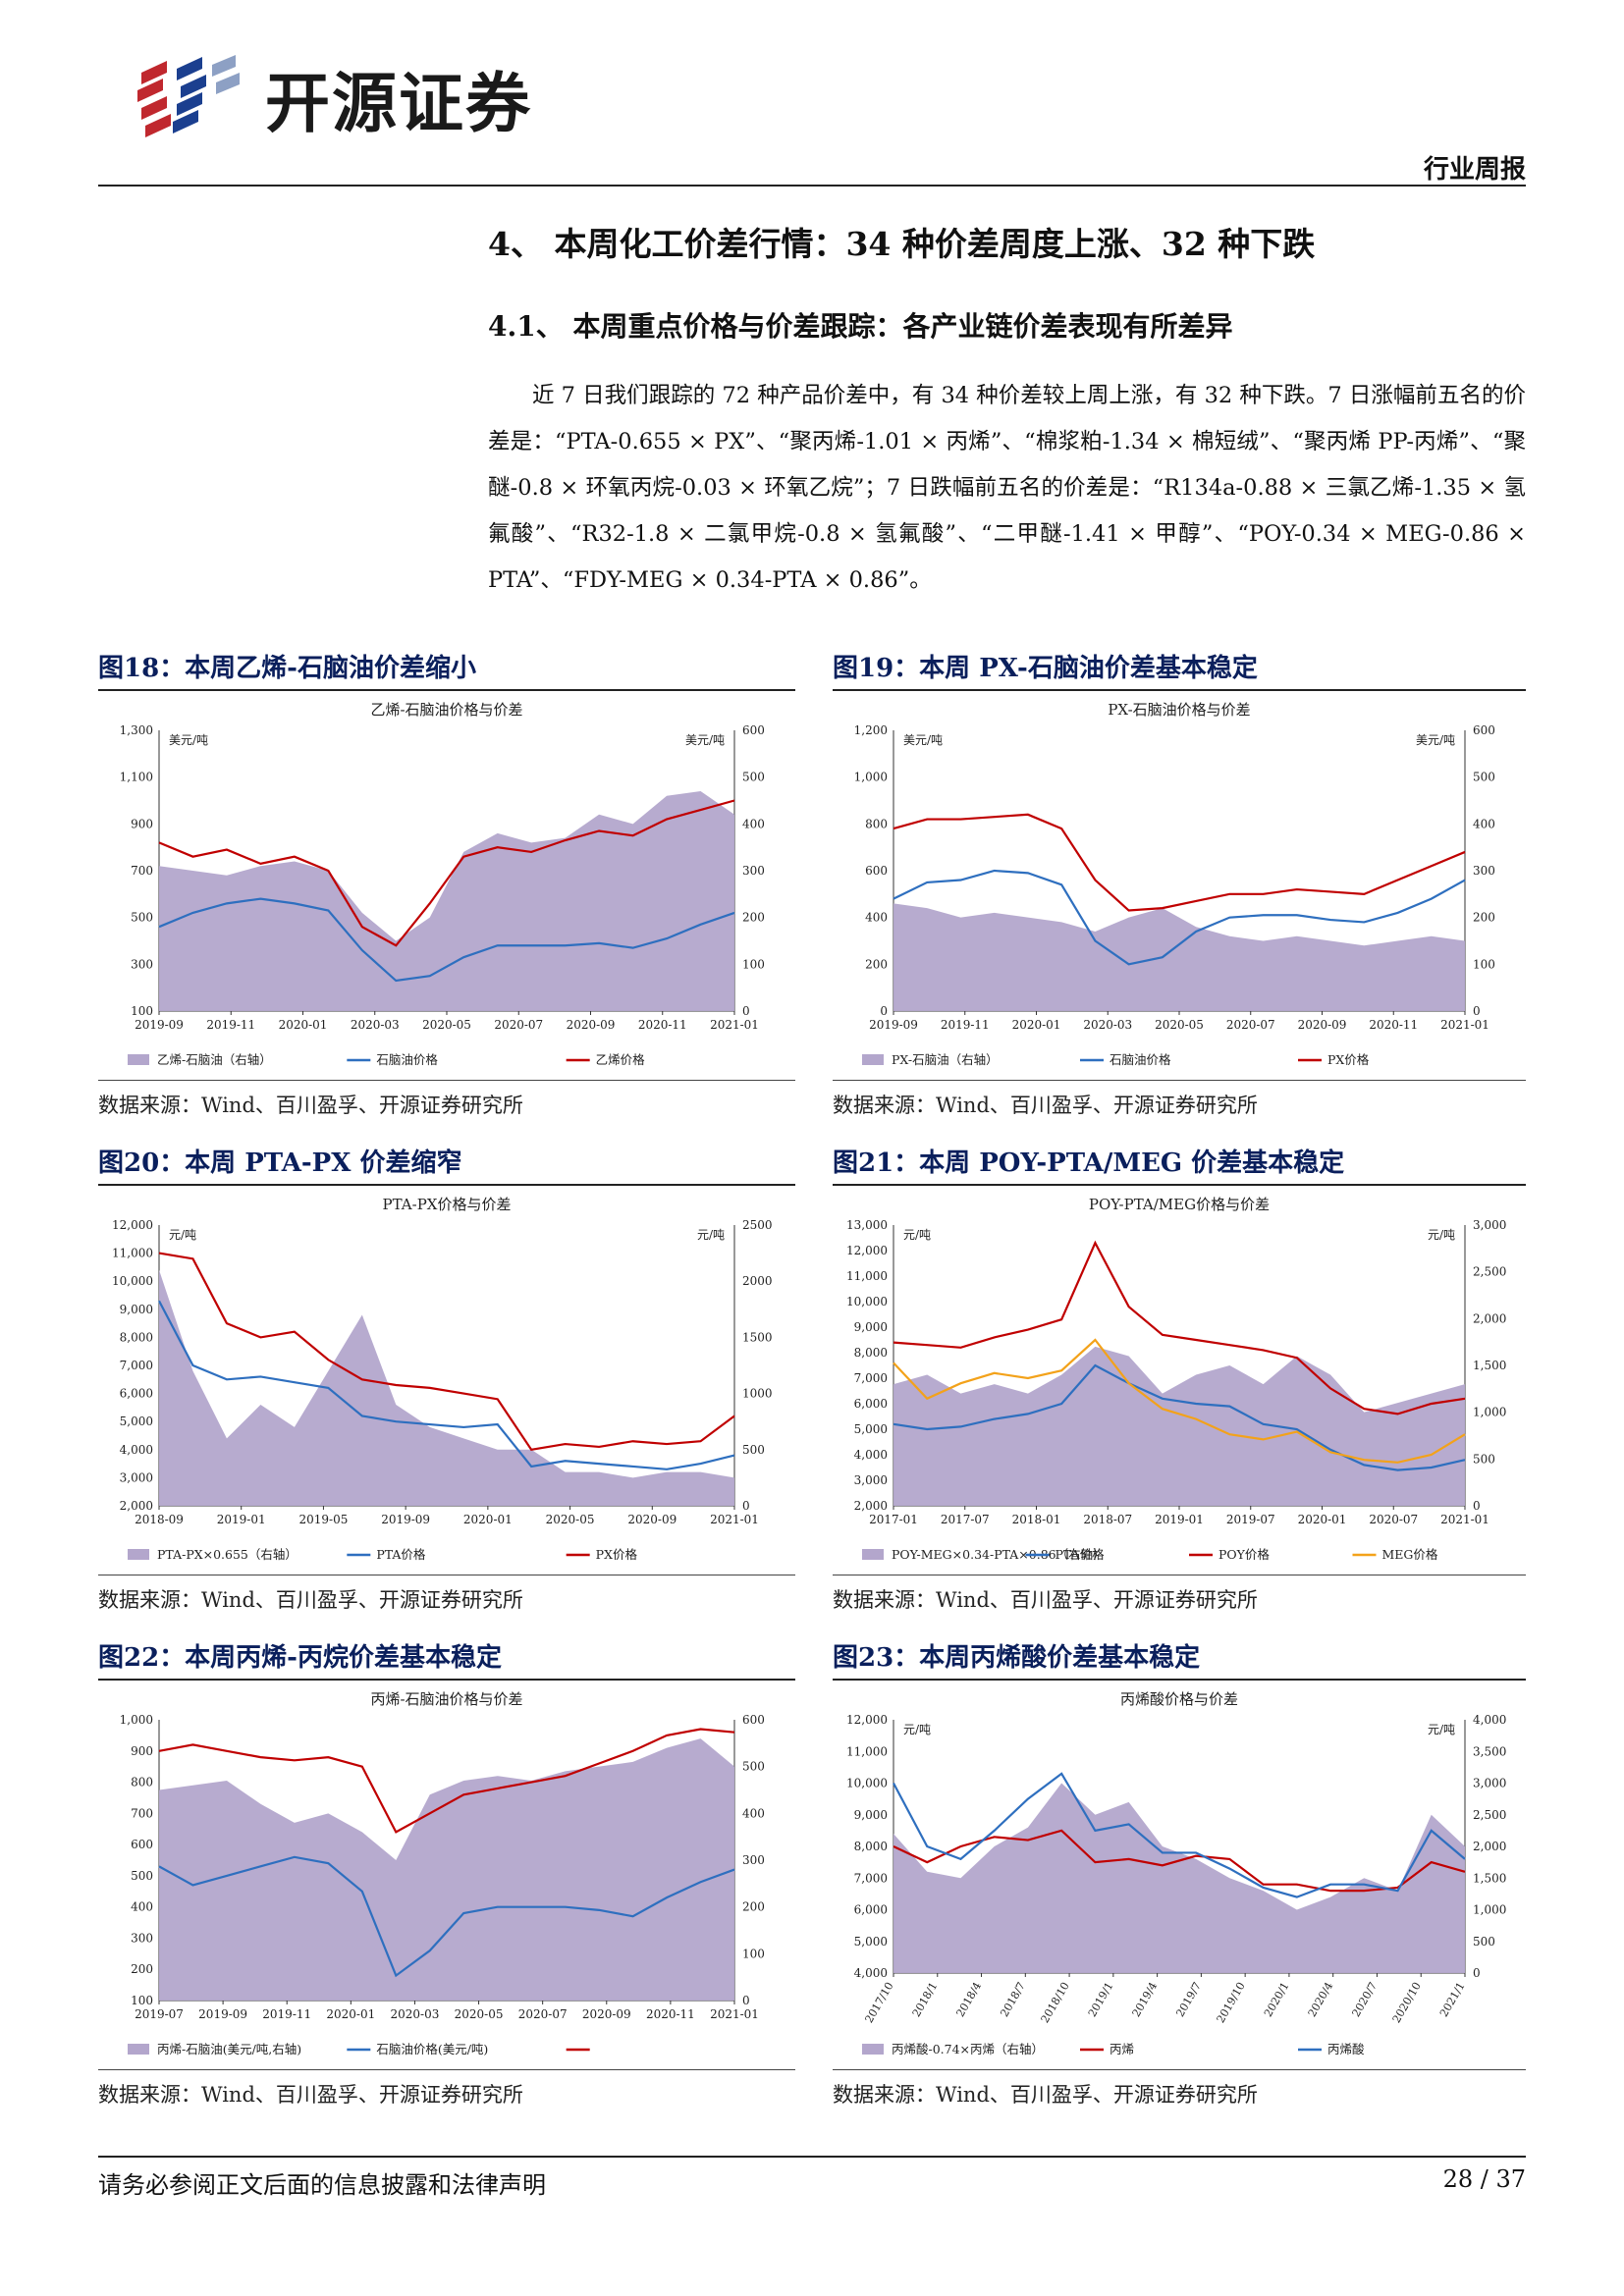 The image size is (1624, 2296). Describe the element at coordinates (142, 1938) in the screenshot. I see `left-tick-label: 300` at that location.